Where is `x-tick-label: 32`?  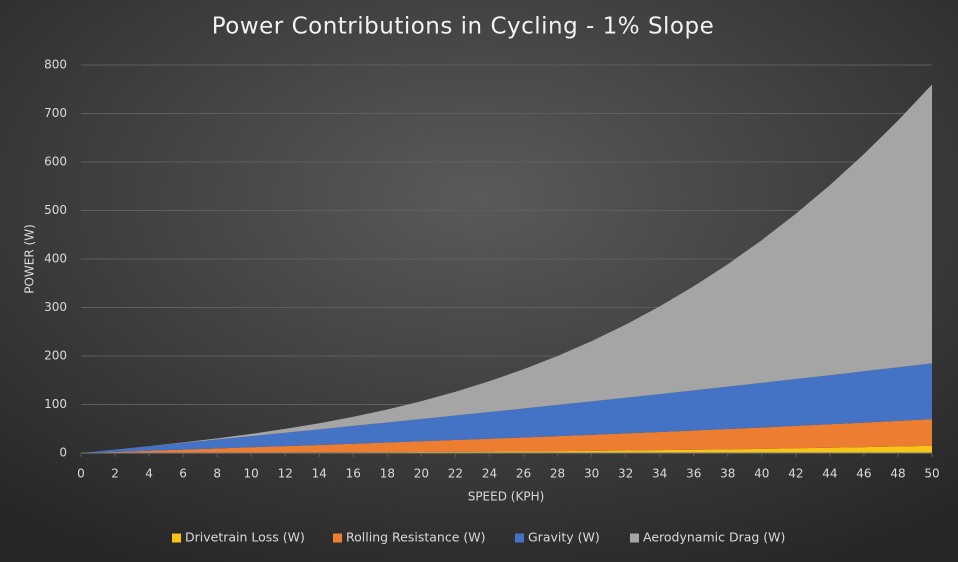 x-tick-label: 32 is located at coordinates (625, 474).